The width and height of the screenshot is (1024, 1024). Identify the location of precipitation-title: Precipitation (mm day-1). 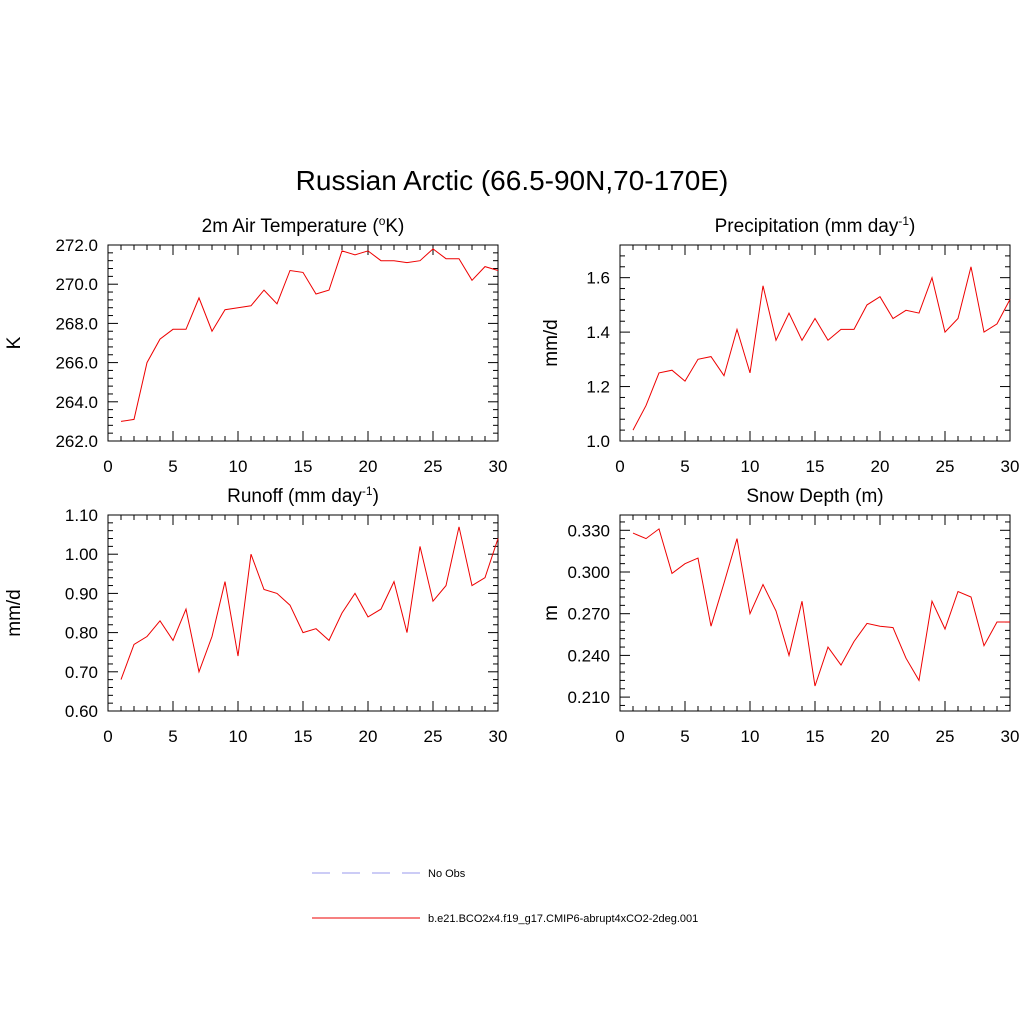
(815, 225).